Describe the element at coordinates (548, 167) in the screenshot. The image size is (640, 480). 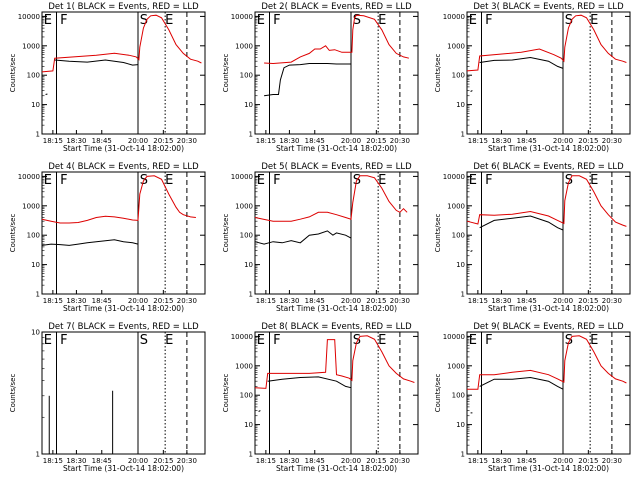
I see `panel-title: Det 6( BLACK = Events, RED = LLD` at that location.